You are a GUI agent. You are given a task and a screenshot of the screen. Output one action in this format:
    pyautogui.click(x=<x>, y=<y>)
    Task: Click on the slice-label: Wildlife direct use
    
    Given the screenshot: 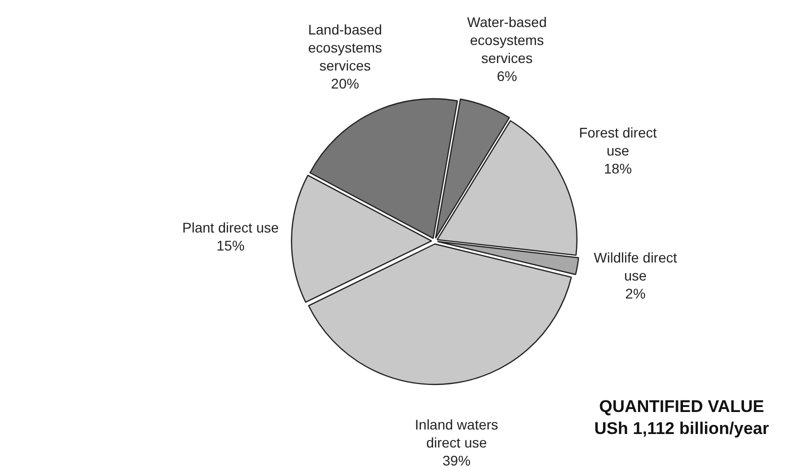 What is the action you would take?
    pyautogui.click(x=636, y=266)
    